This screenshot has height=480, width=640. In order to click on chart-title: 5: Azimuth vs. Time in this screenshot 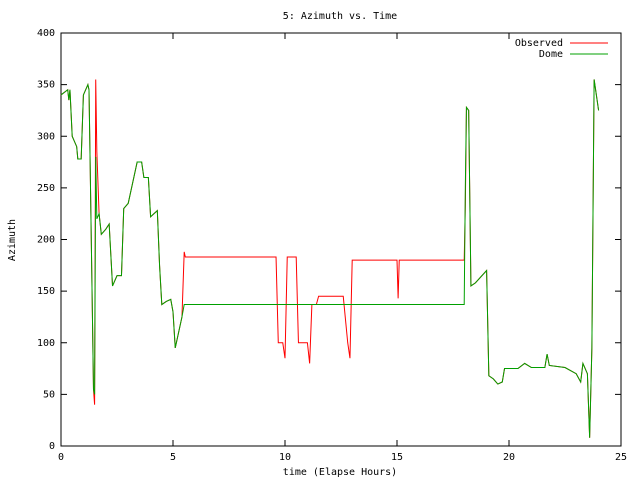, I will do `click(340, 16)`.